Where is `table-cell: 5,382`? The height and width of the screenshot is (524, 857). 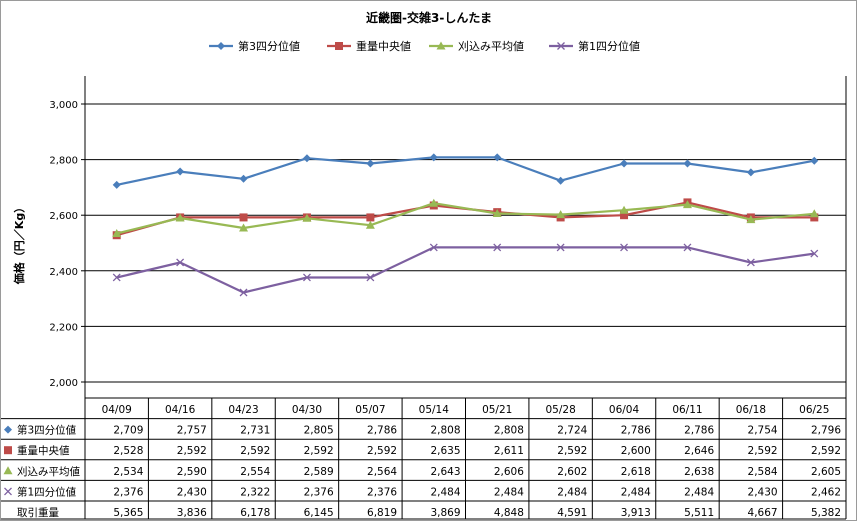 table-cell: 5,382 is located at coordinates (826, 513).